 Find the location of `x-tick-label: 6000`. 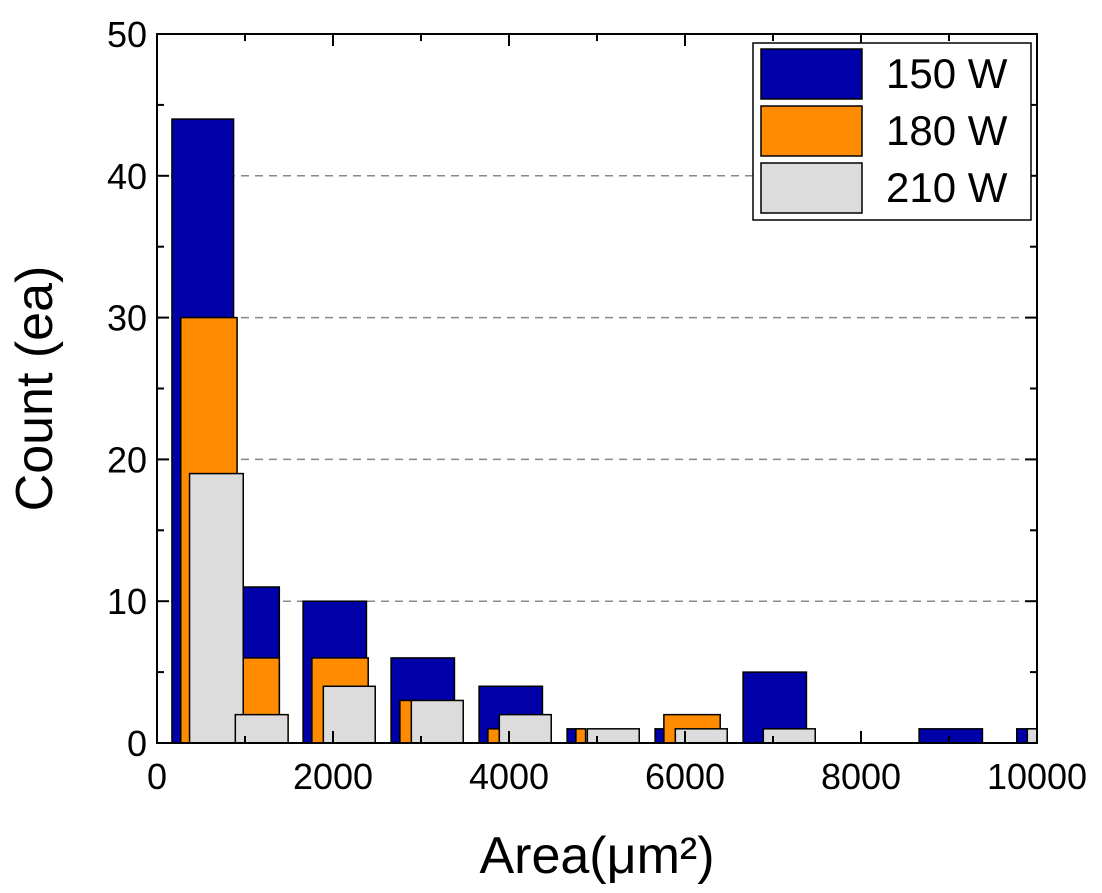

x-tick-label: 6000 is located at coordinates (685, 776).